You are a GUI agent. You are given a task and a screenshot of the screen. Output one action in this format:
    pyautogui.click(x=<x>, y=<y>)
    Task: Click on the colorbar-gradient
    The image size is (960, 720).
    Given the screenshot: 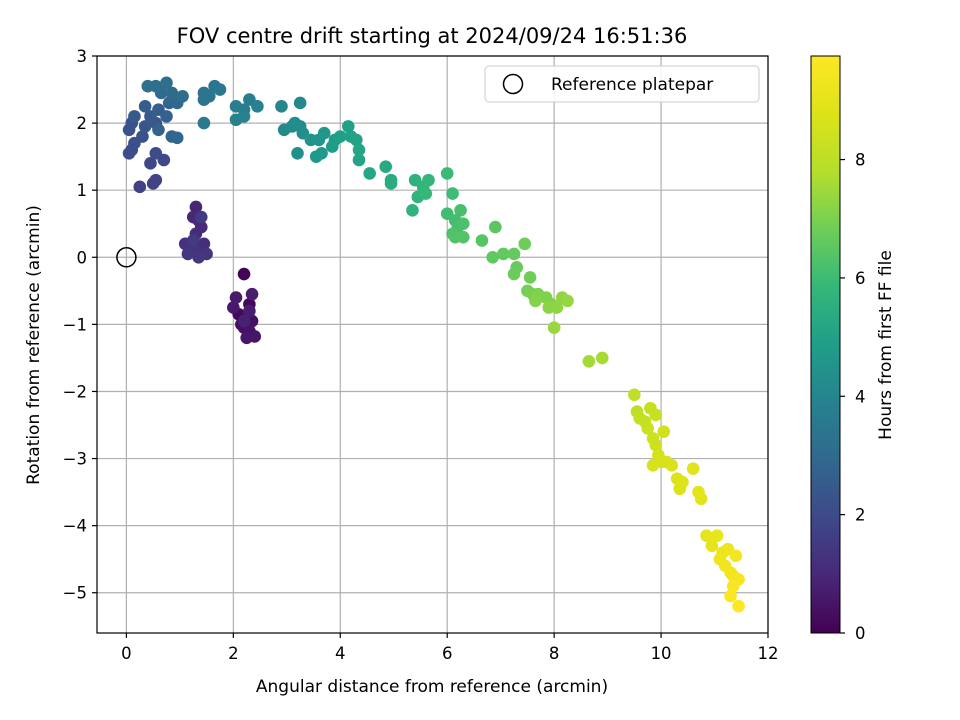 What is the action you would take?
    pyautogui.click(x=825, y=344)
    